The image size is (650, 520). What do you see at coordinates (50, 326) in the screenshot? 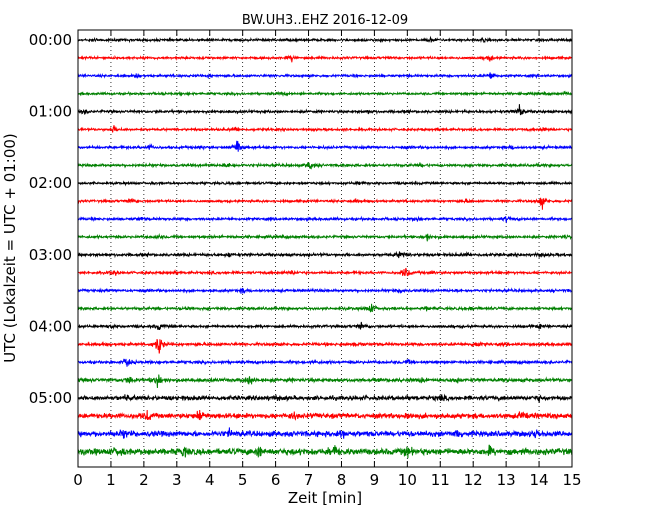
I see `y-tick-label: 04:00` at bounding box center [50, 326].